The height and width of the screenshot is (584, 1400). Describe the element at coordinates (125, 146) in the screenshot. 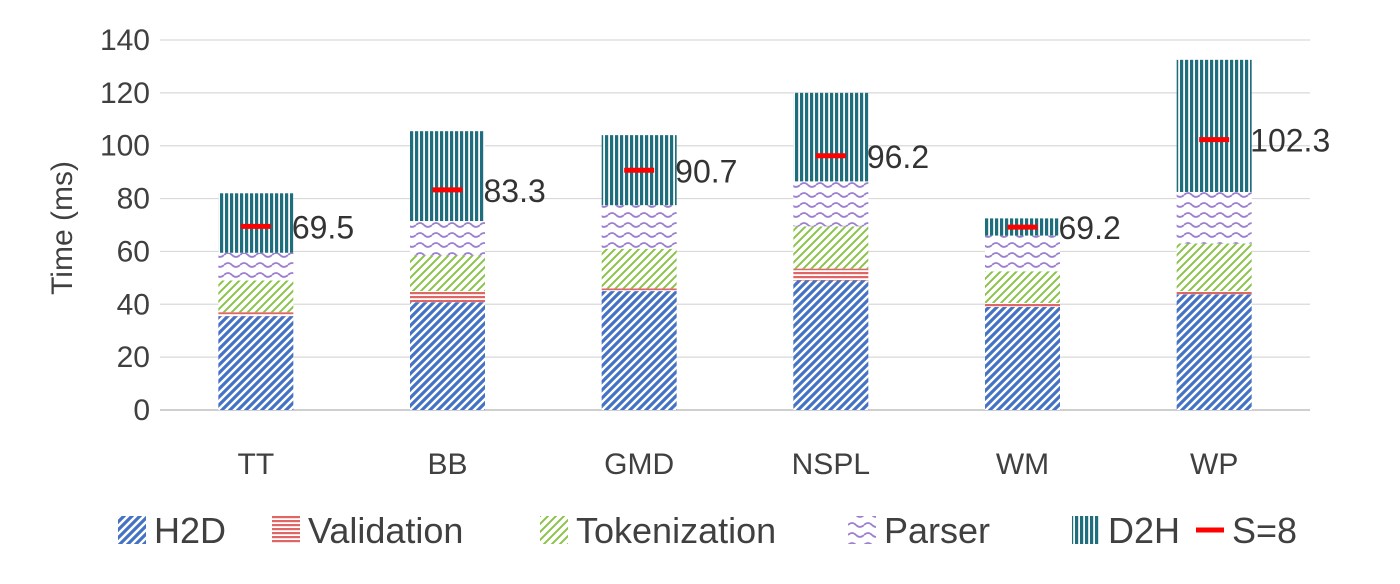

I see `y-tick-label: 100` at that location.